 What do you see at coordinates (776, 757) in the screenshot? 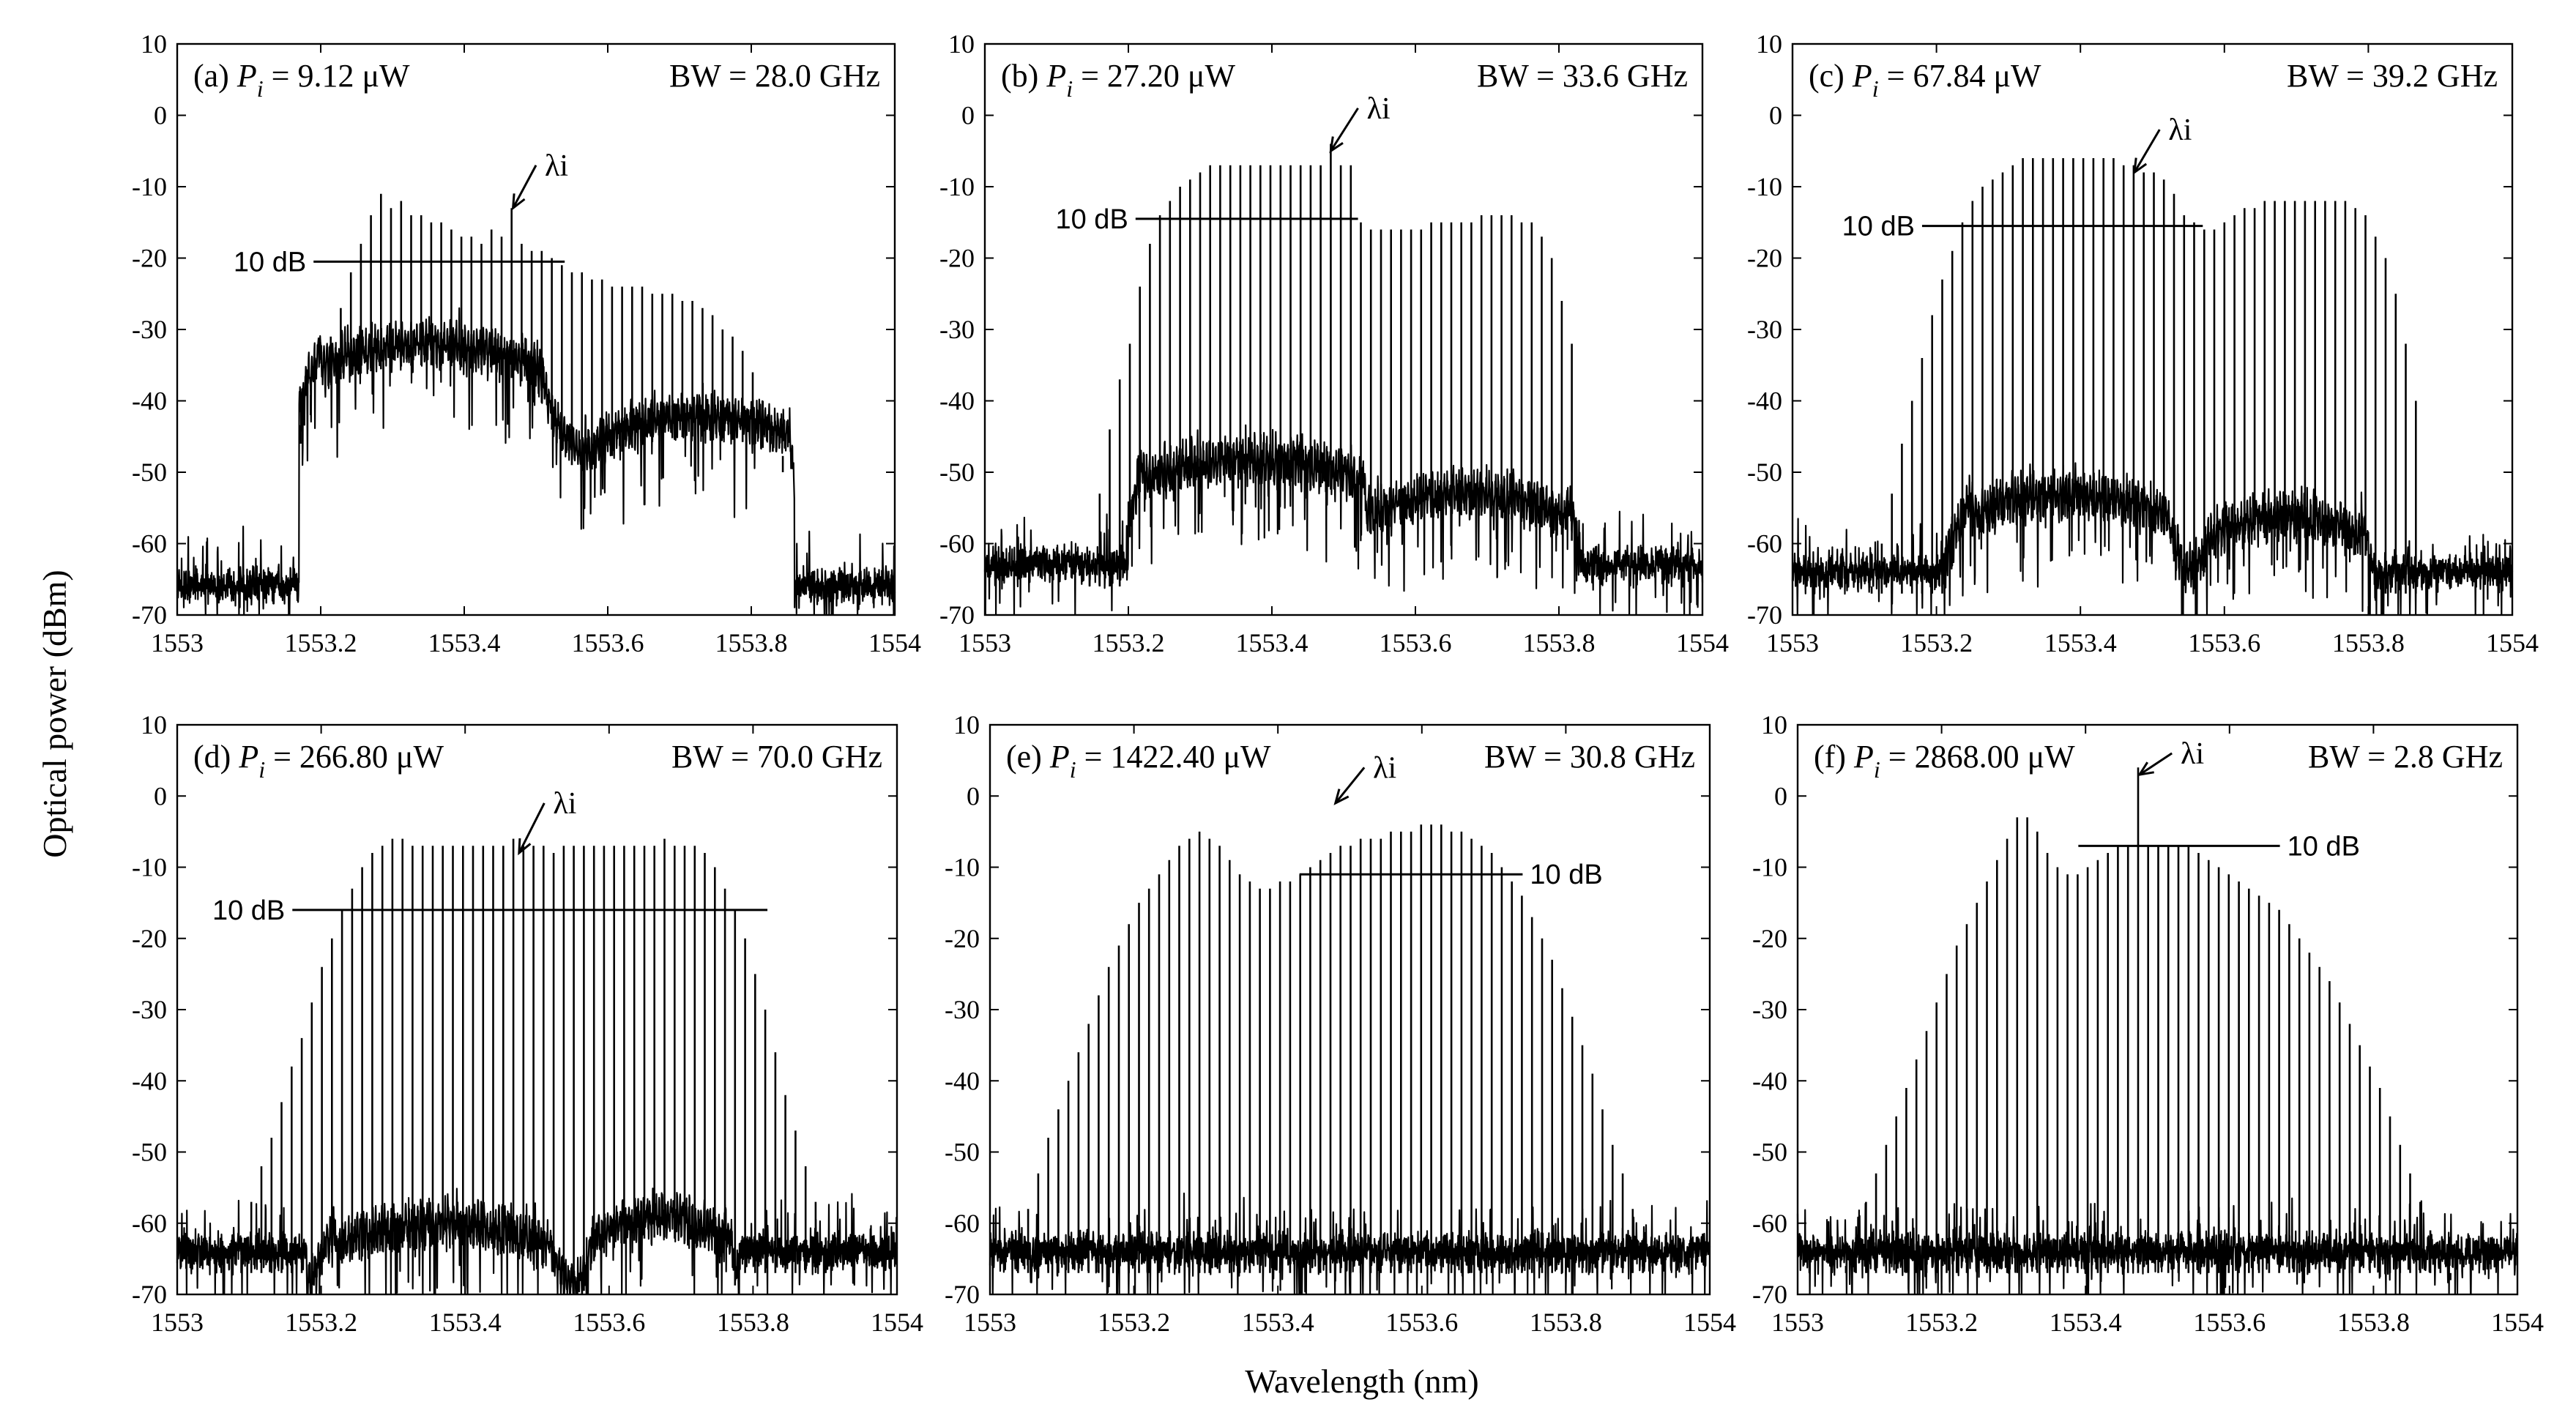
I see `bandwidth-label: BW = 70.0 GHz` at bounding box center [776, 757].